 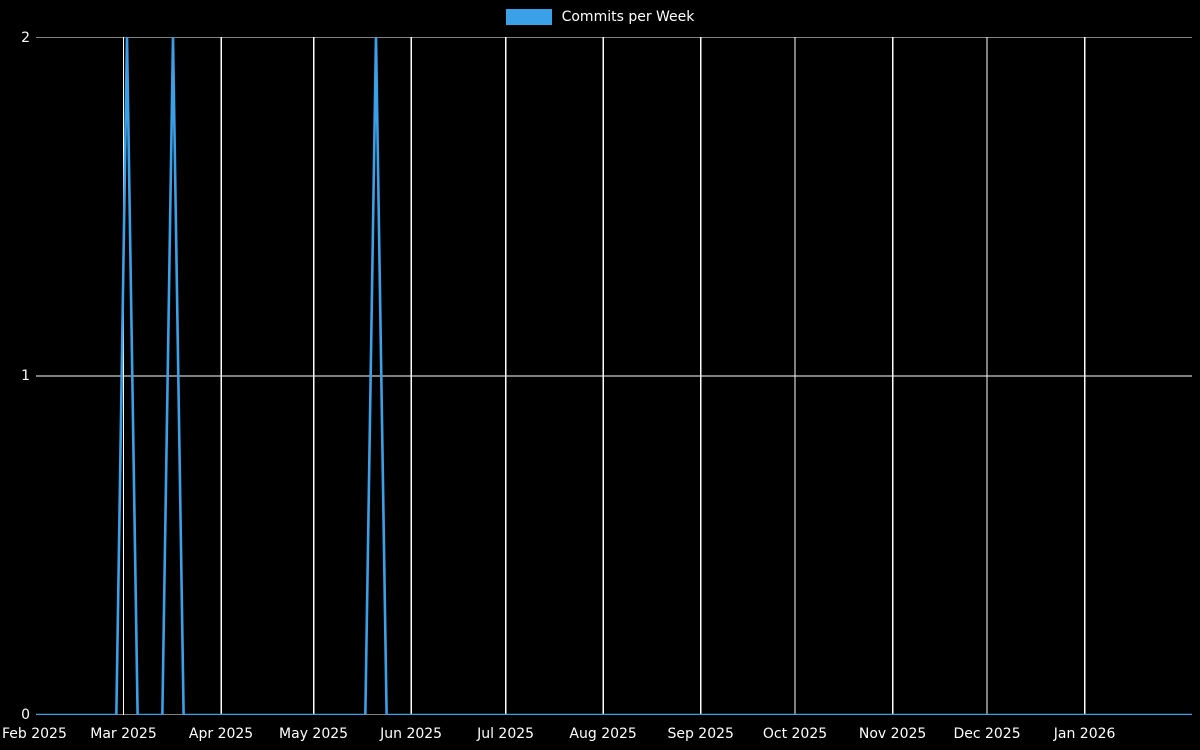 I want to click on x-axis-tick-label-3: May 2025, so click(x=314, y=734).